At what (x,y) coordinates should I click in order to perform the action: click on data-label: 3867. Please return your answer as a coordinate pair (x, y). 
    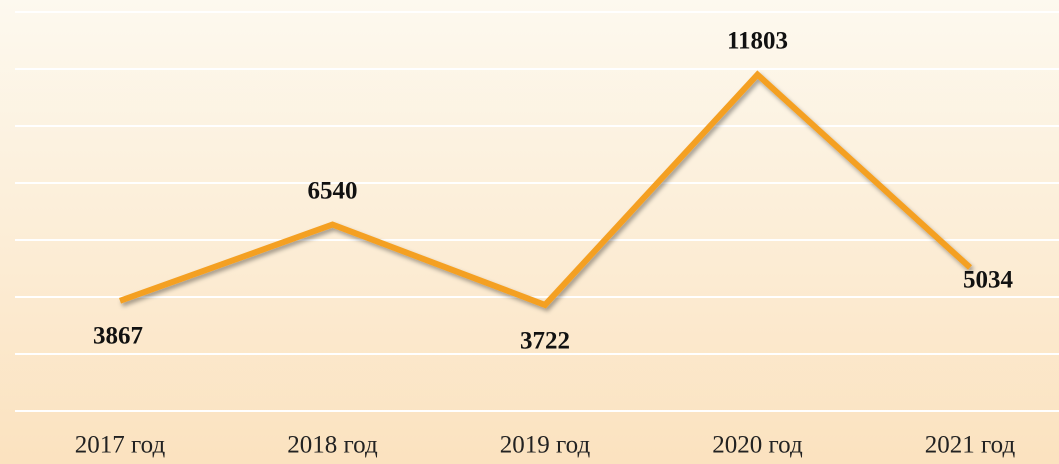
    Looking at the image, I should click on (118, 336).